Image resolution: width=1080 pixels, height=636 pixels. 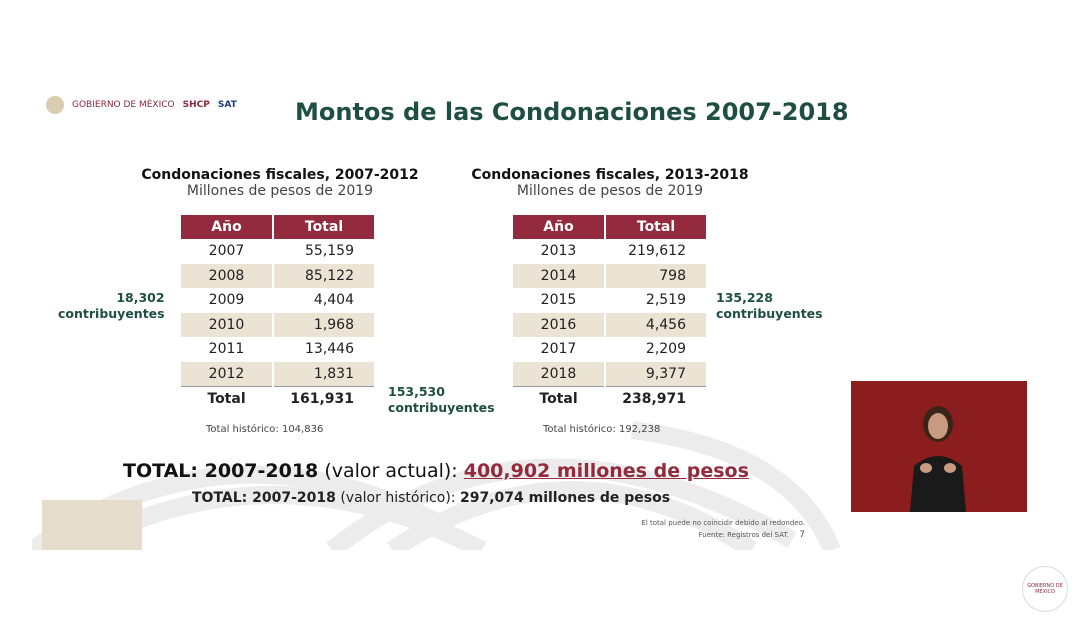 What do you see at coordinates (416, 391) in the screenshot?
I see `count: 153,530` at bounding box center [416, 391].